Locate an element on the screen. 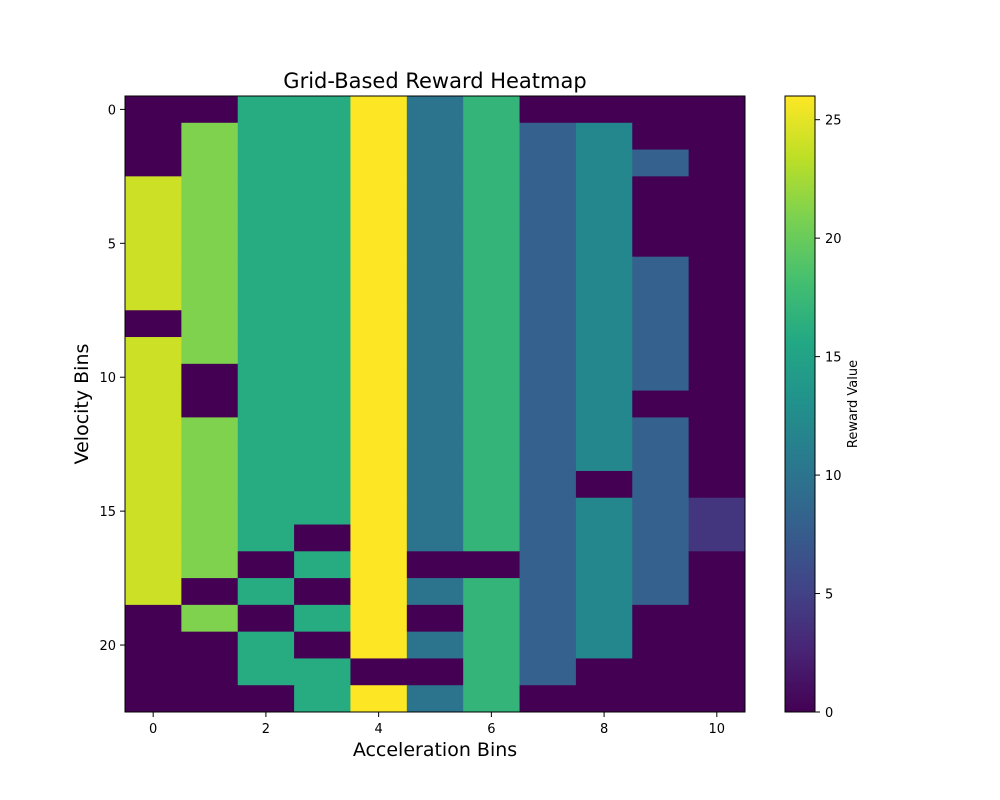 This screenshot has width=1000, height=800. colorbar-label: Reward Value is located at coordinates (853, 404).